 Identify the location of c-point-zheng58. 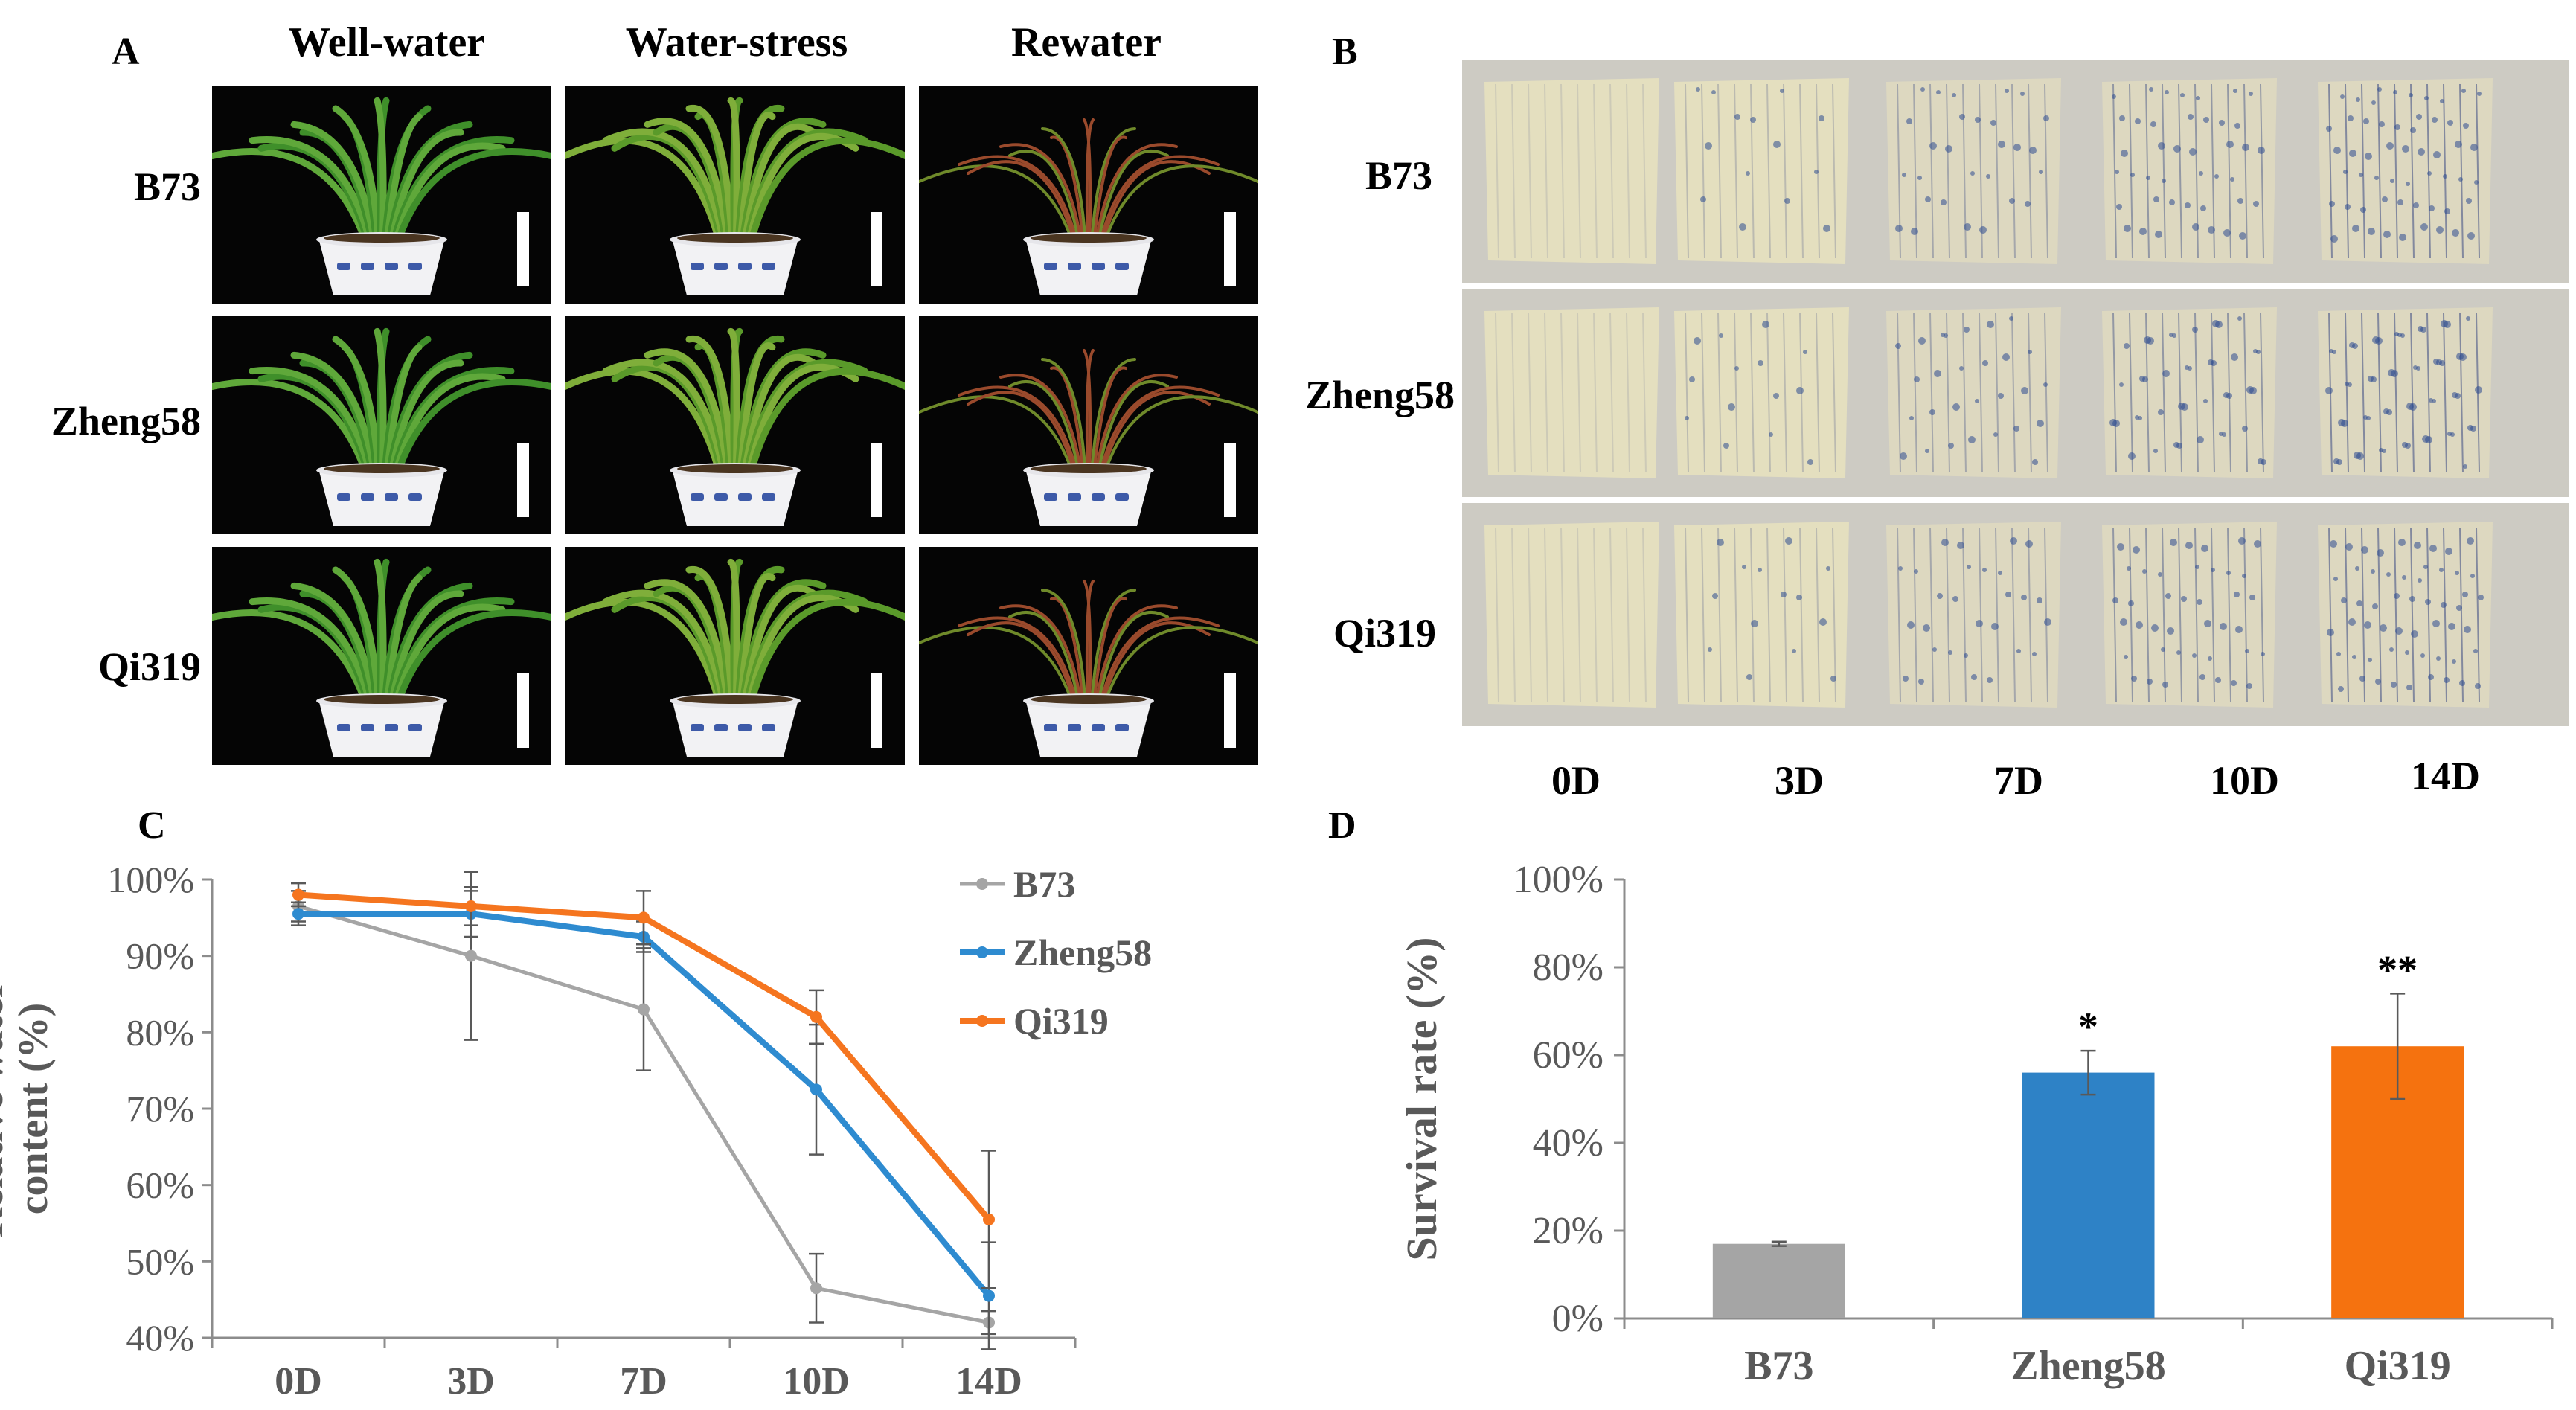
(298, 914).